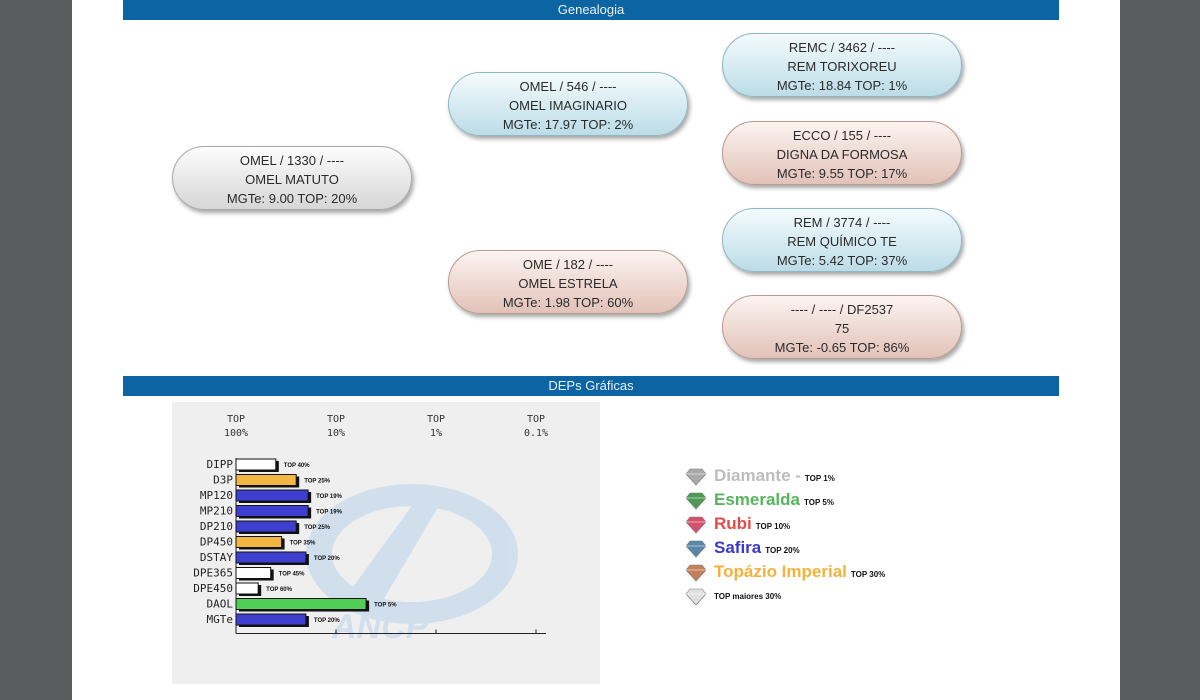 The width and height of the screenshot is (1200, 700). Describe the element at coordinates (568, 86) in the screenshot. I see `animal-id: OMEL / 546 / ----` at that location.